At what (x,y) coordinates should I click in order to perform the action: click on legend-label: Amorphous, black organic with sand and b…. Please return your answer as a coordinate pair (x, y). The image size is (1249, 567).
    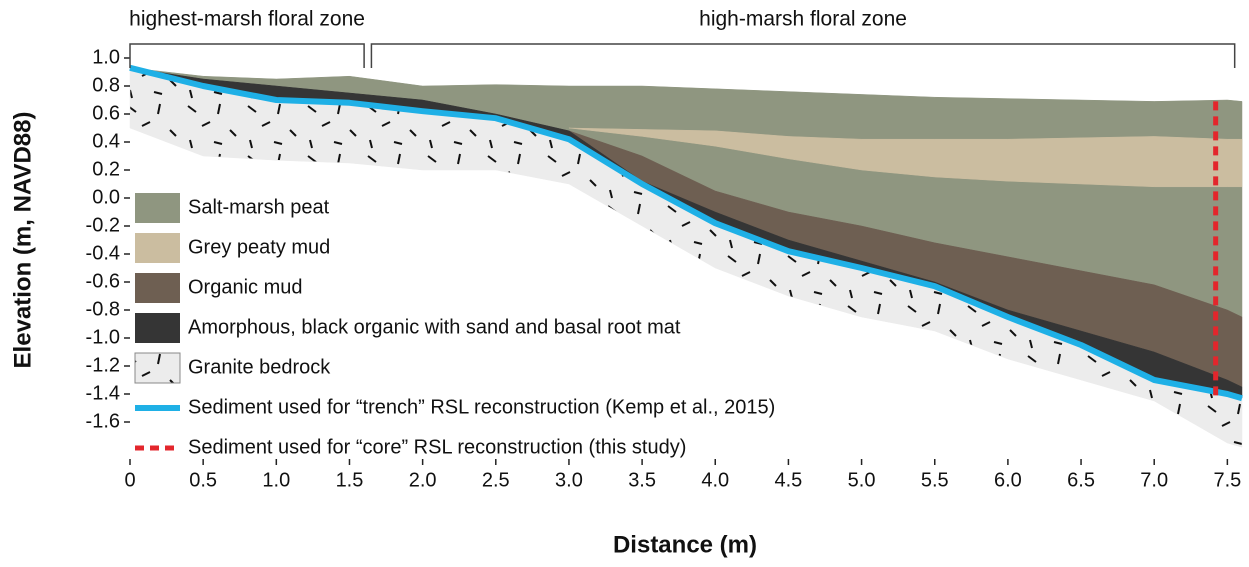
    Looking at the image, I should click on (434, 327).